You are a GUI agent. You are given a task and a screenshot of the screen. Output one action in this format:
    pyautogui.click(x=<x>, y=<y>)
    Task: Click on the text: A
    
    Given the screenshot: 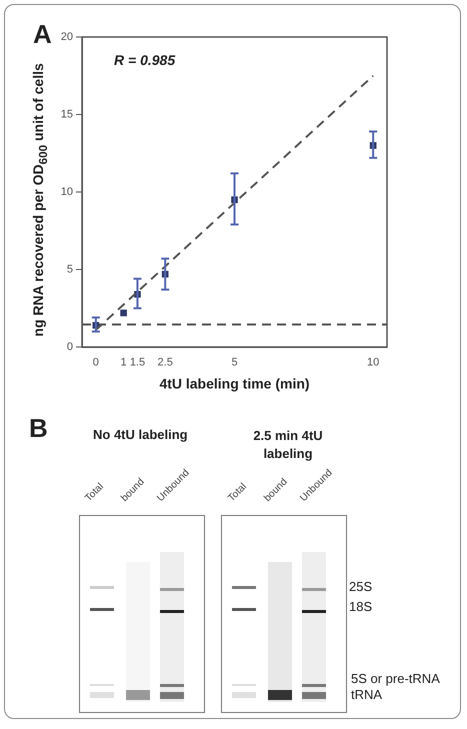 What is the action you would take?
    pyautogui.click(x=42, y=34)
    